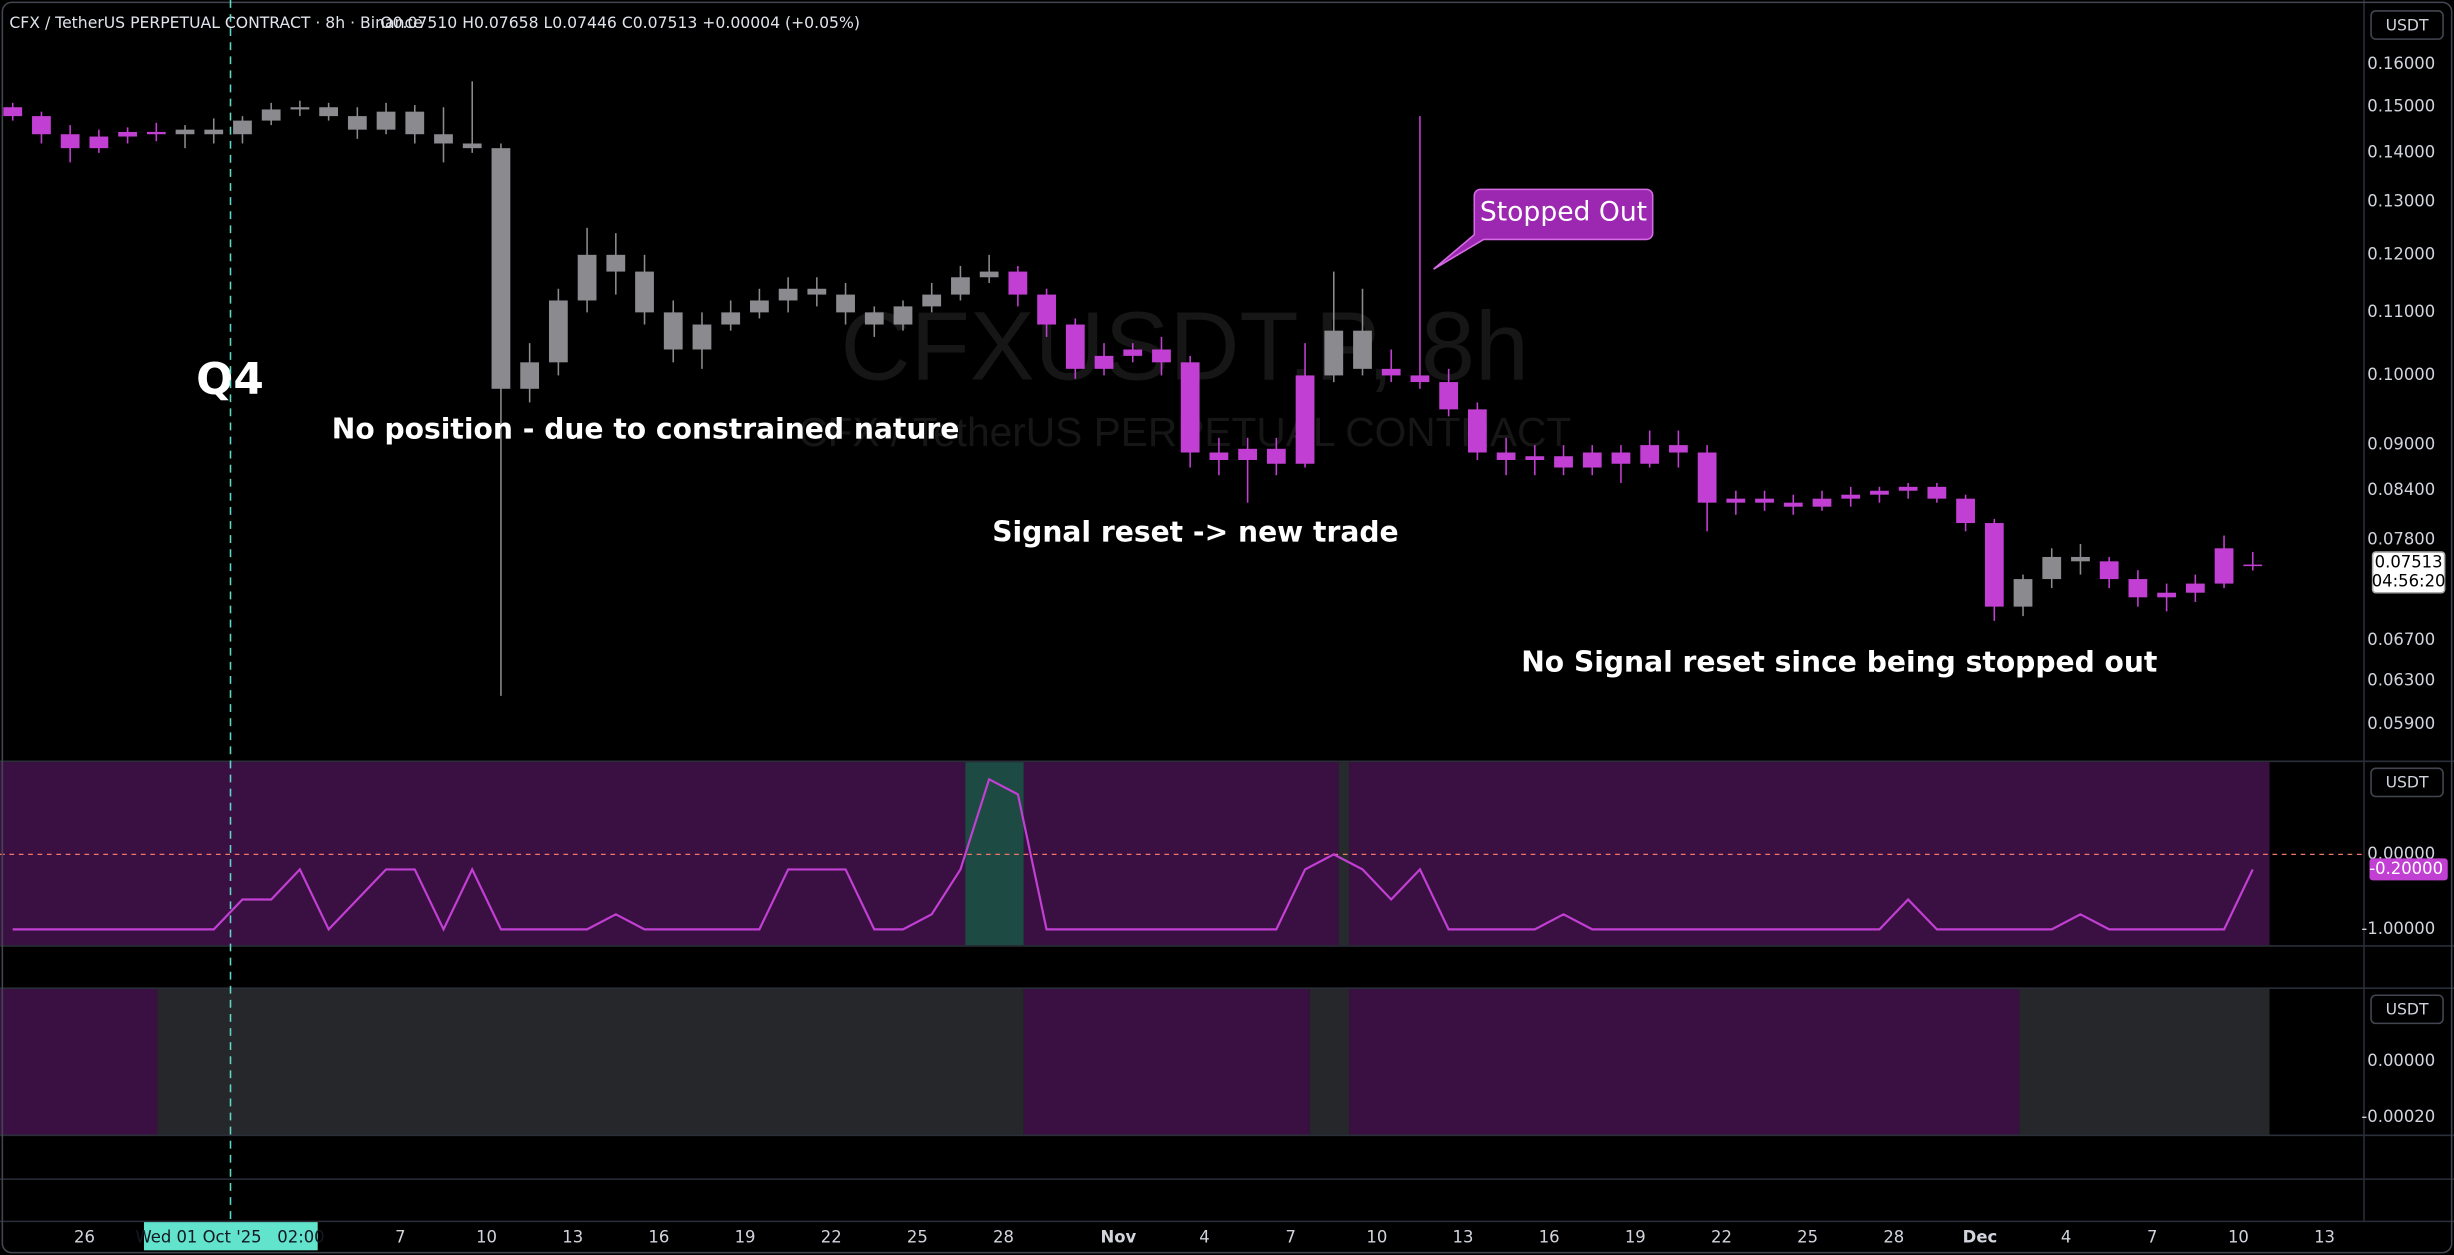  Describe the element at coordinates (2401, 374) in the screenshot. I see `y-tick-label: 0.10000` at that location.